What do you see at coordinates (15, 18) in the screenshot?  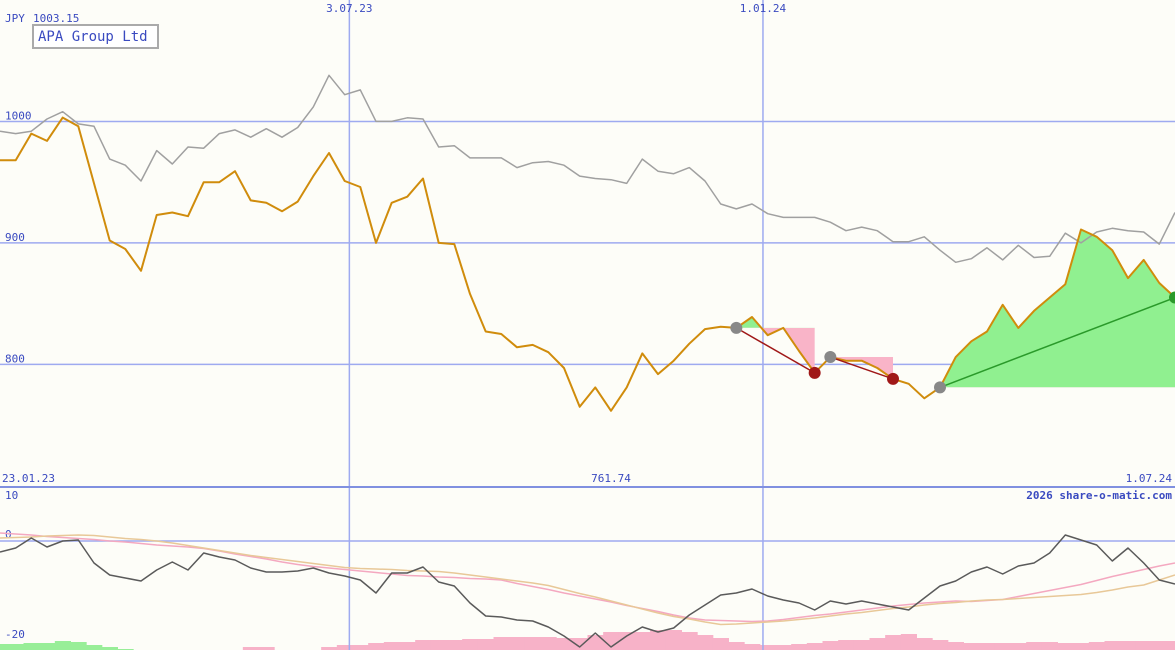 I see `currency-label: JPY` at bounding box center [15, 18].